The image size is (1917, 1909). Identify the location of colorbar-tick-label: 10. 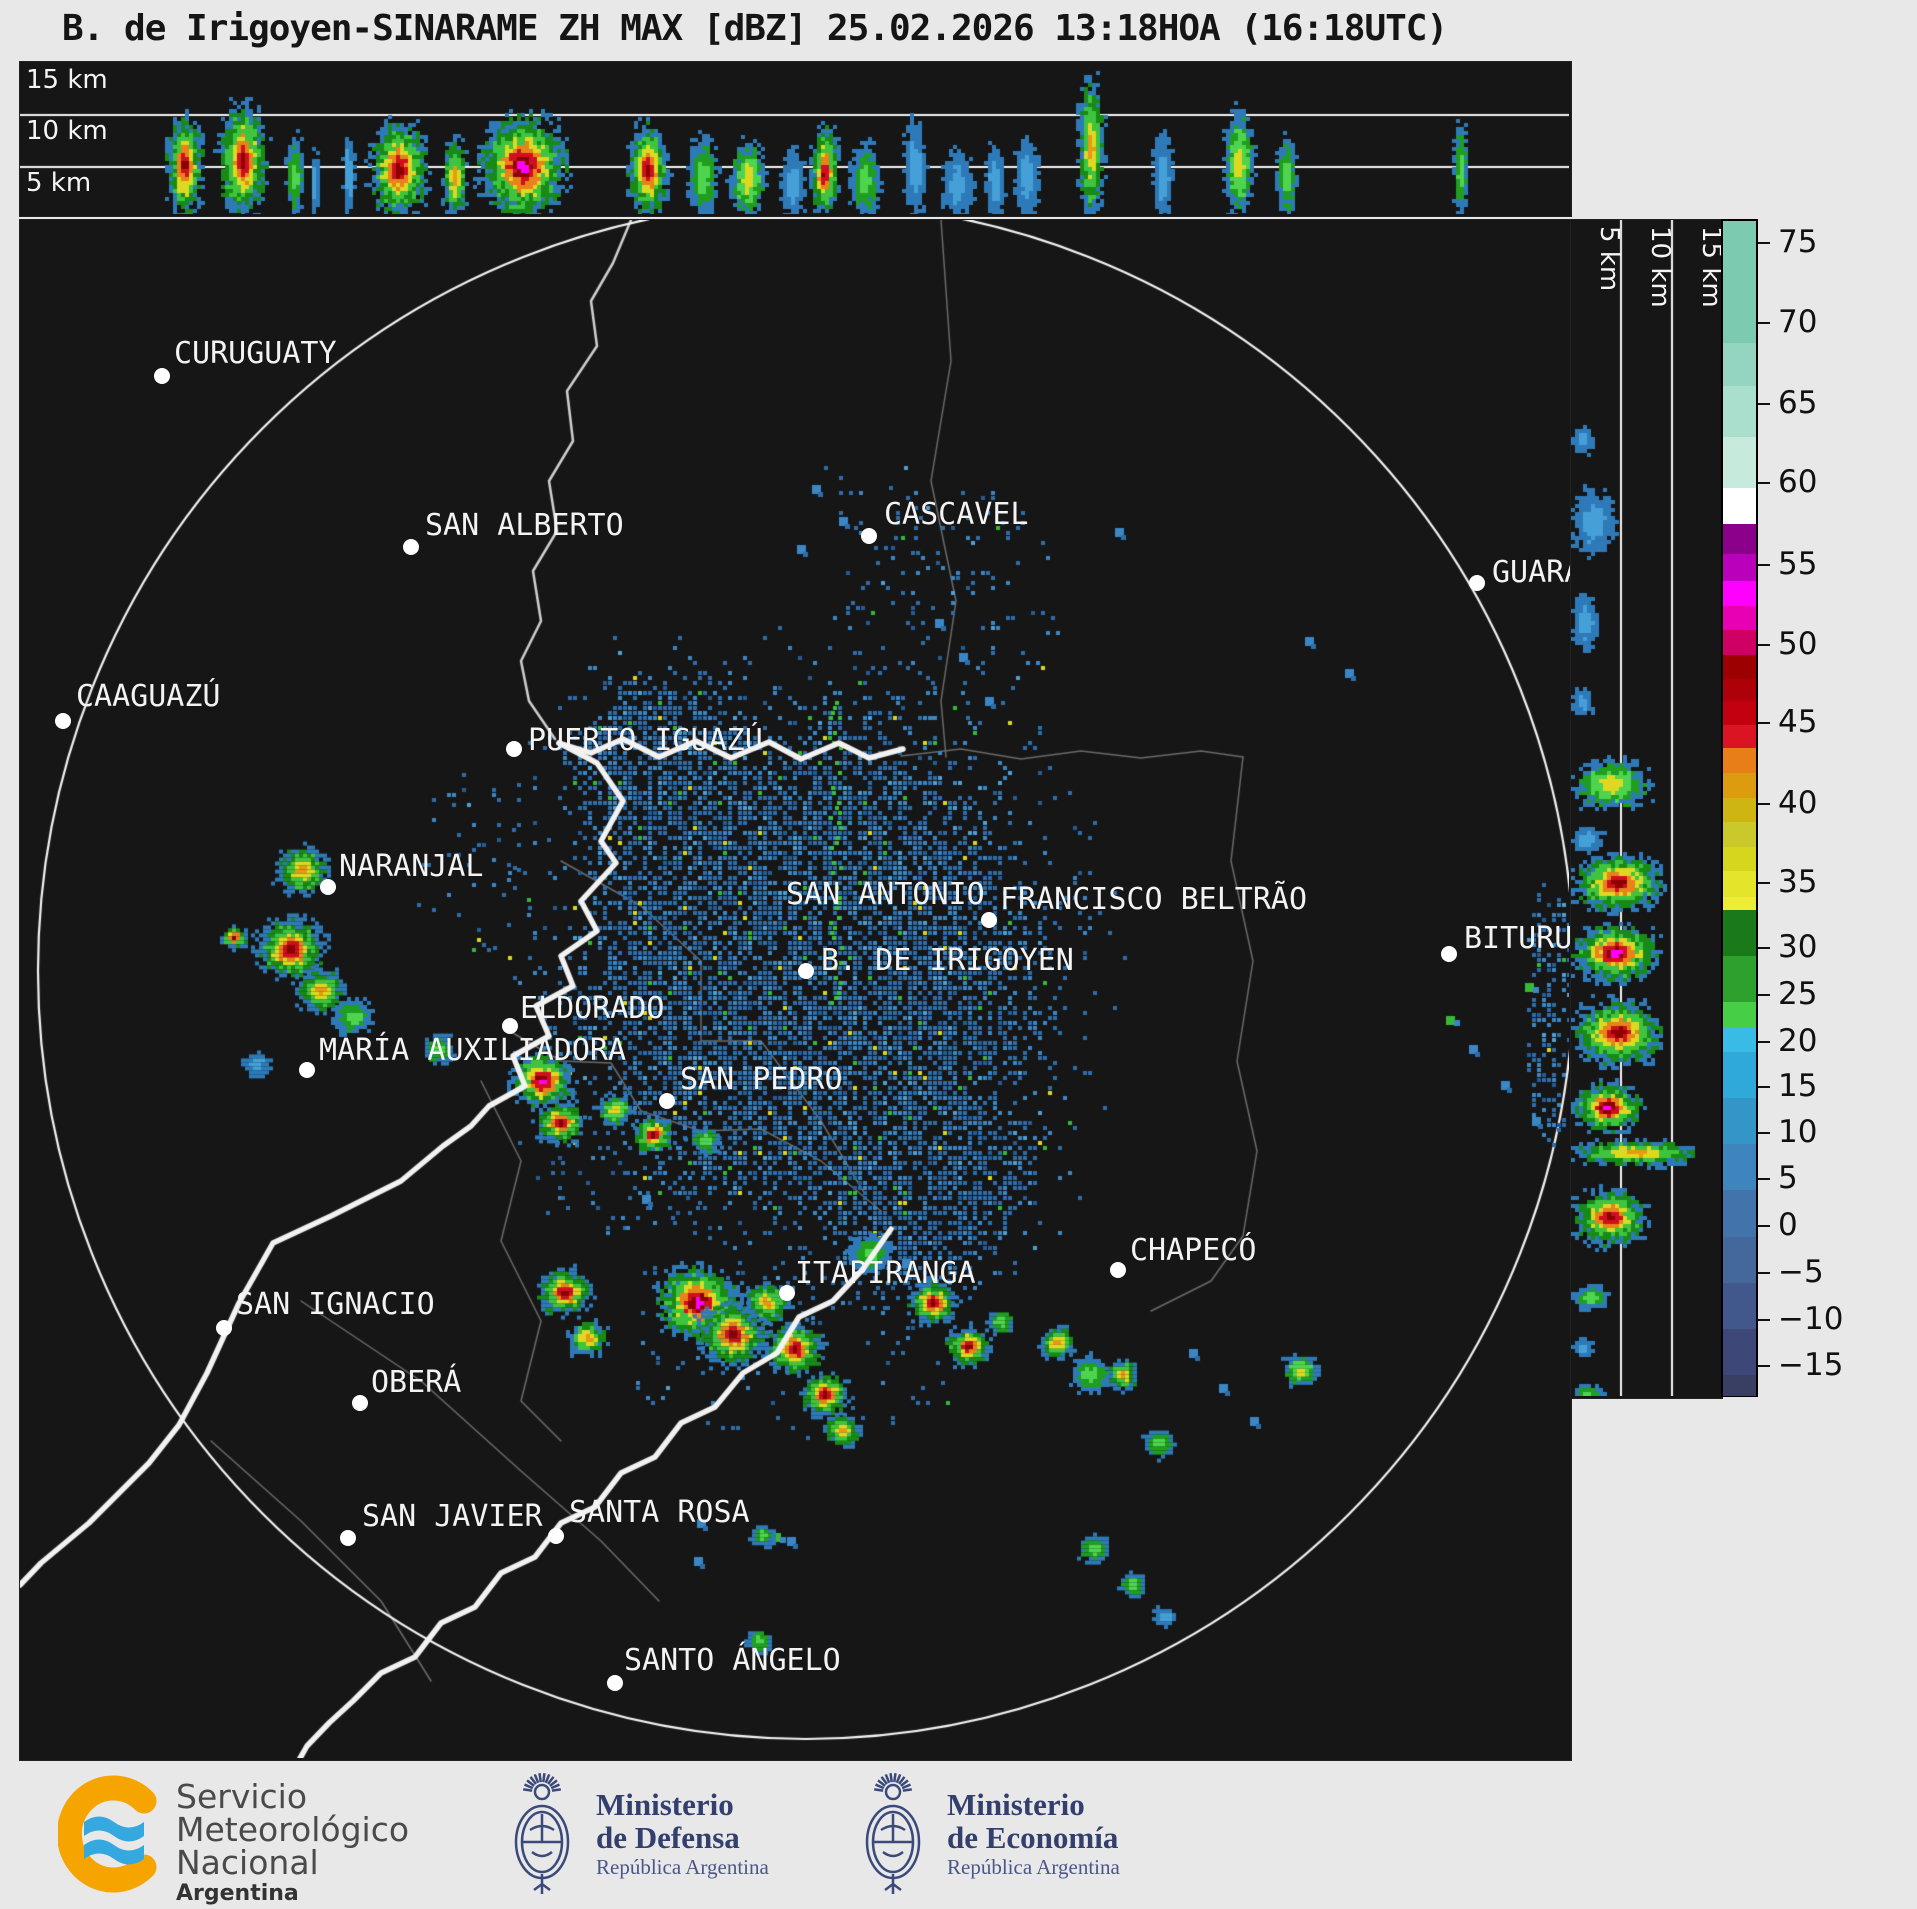
(1798, 1132).